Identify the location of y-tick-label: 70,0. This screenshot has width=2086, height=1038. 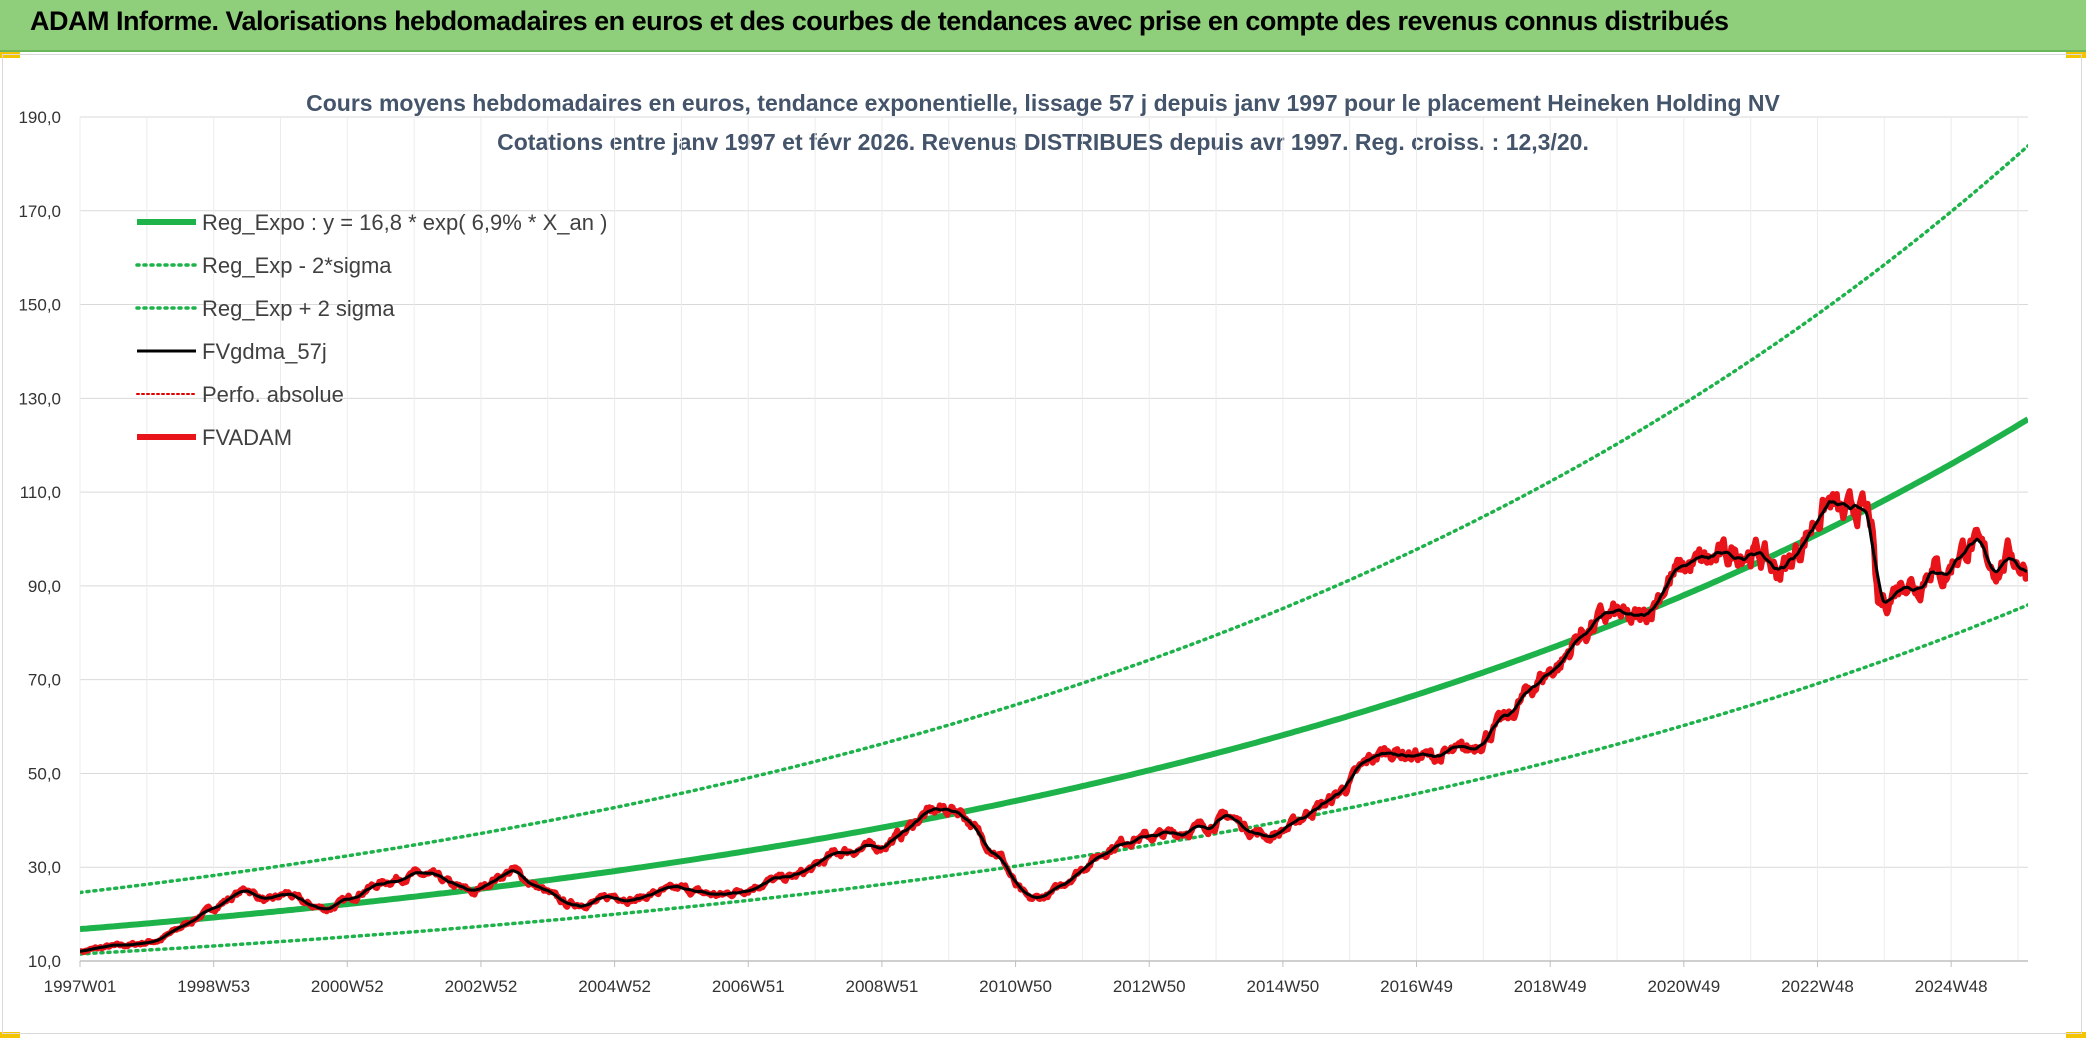
(44, 680).